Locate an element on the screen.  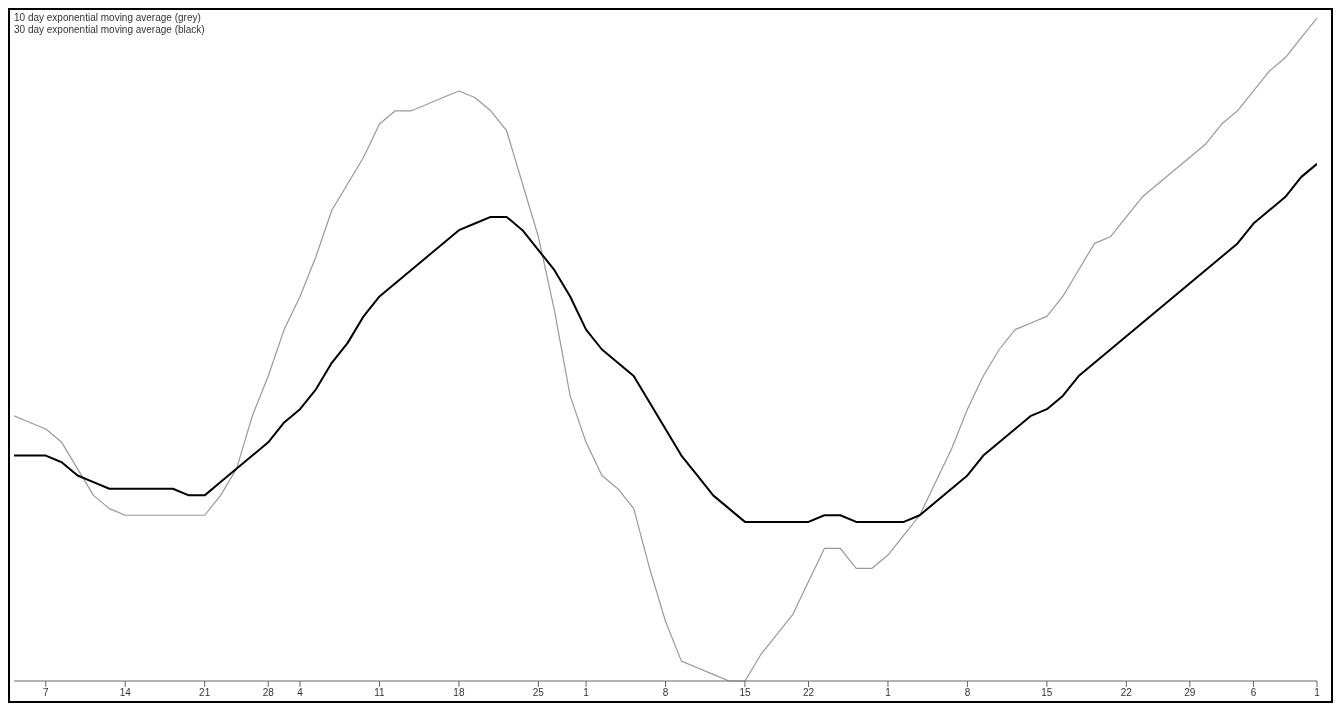
x-tick-label: 11 is located at coordinates (380, 693).